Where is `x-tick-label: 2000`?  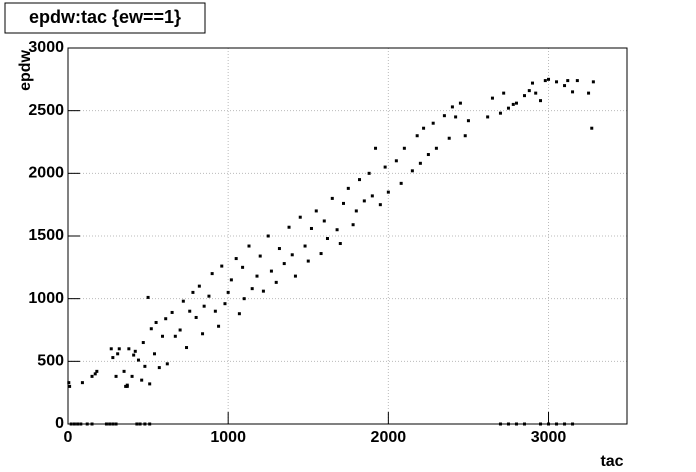 x-tick-label: 2000 is located at coordinates (389, 437).